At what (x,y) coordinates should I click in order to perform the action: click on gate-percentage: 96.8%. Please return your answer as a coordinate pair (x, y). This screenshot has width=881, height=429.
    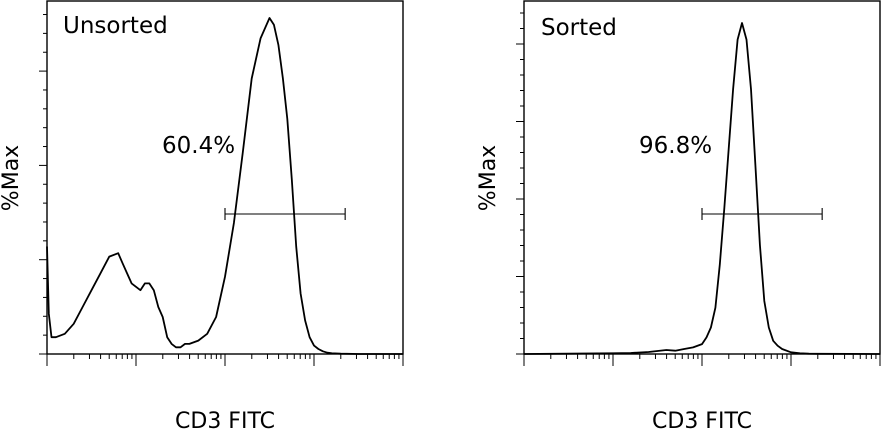
    Looking at the image, I should click on (675, 146).